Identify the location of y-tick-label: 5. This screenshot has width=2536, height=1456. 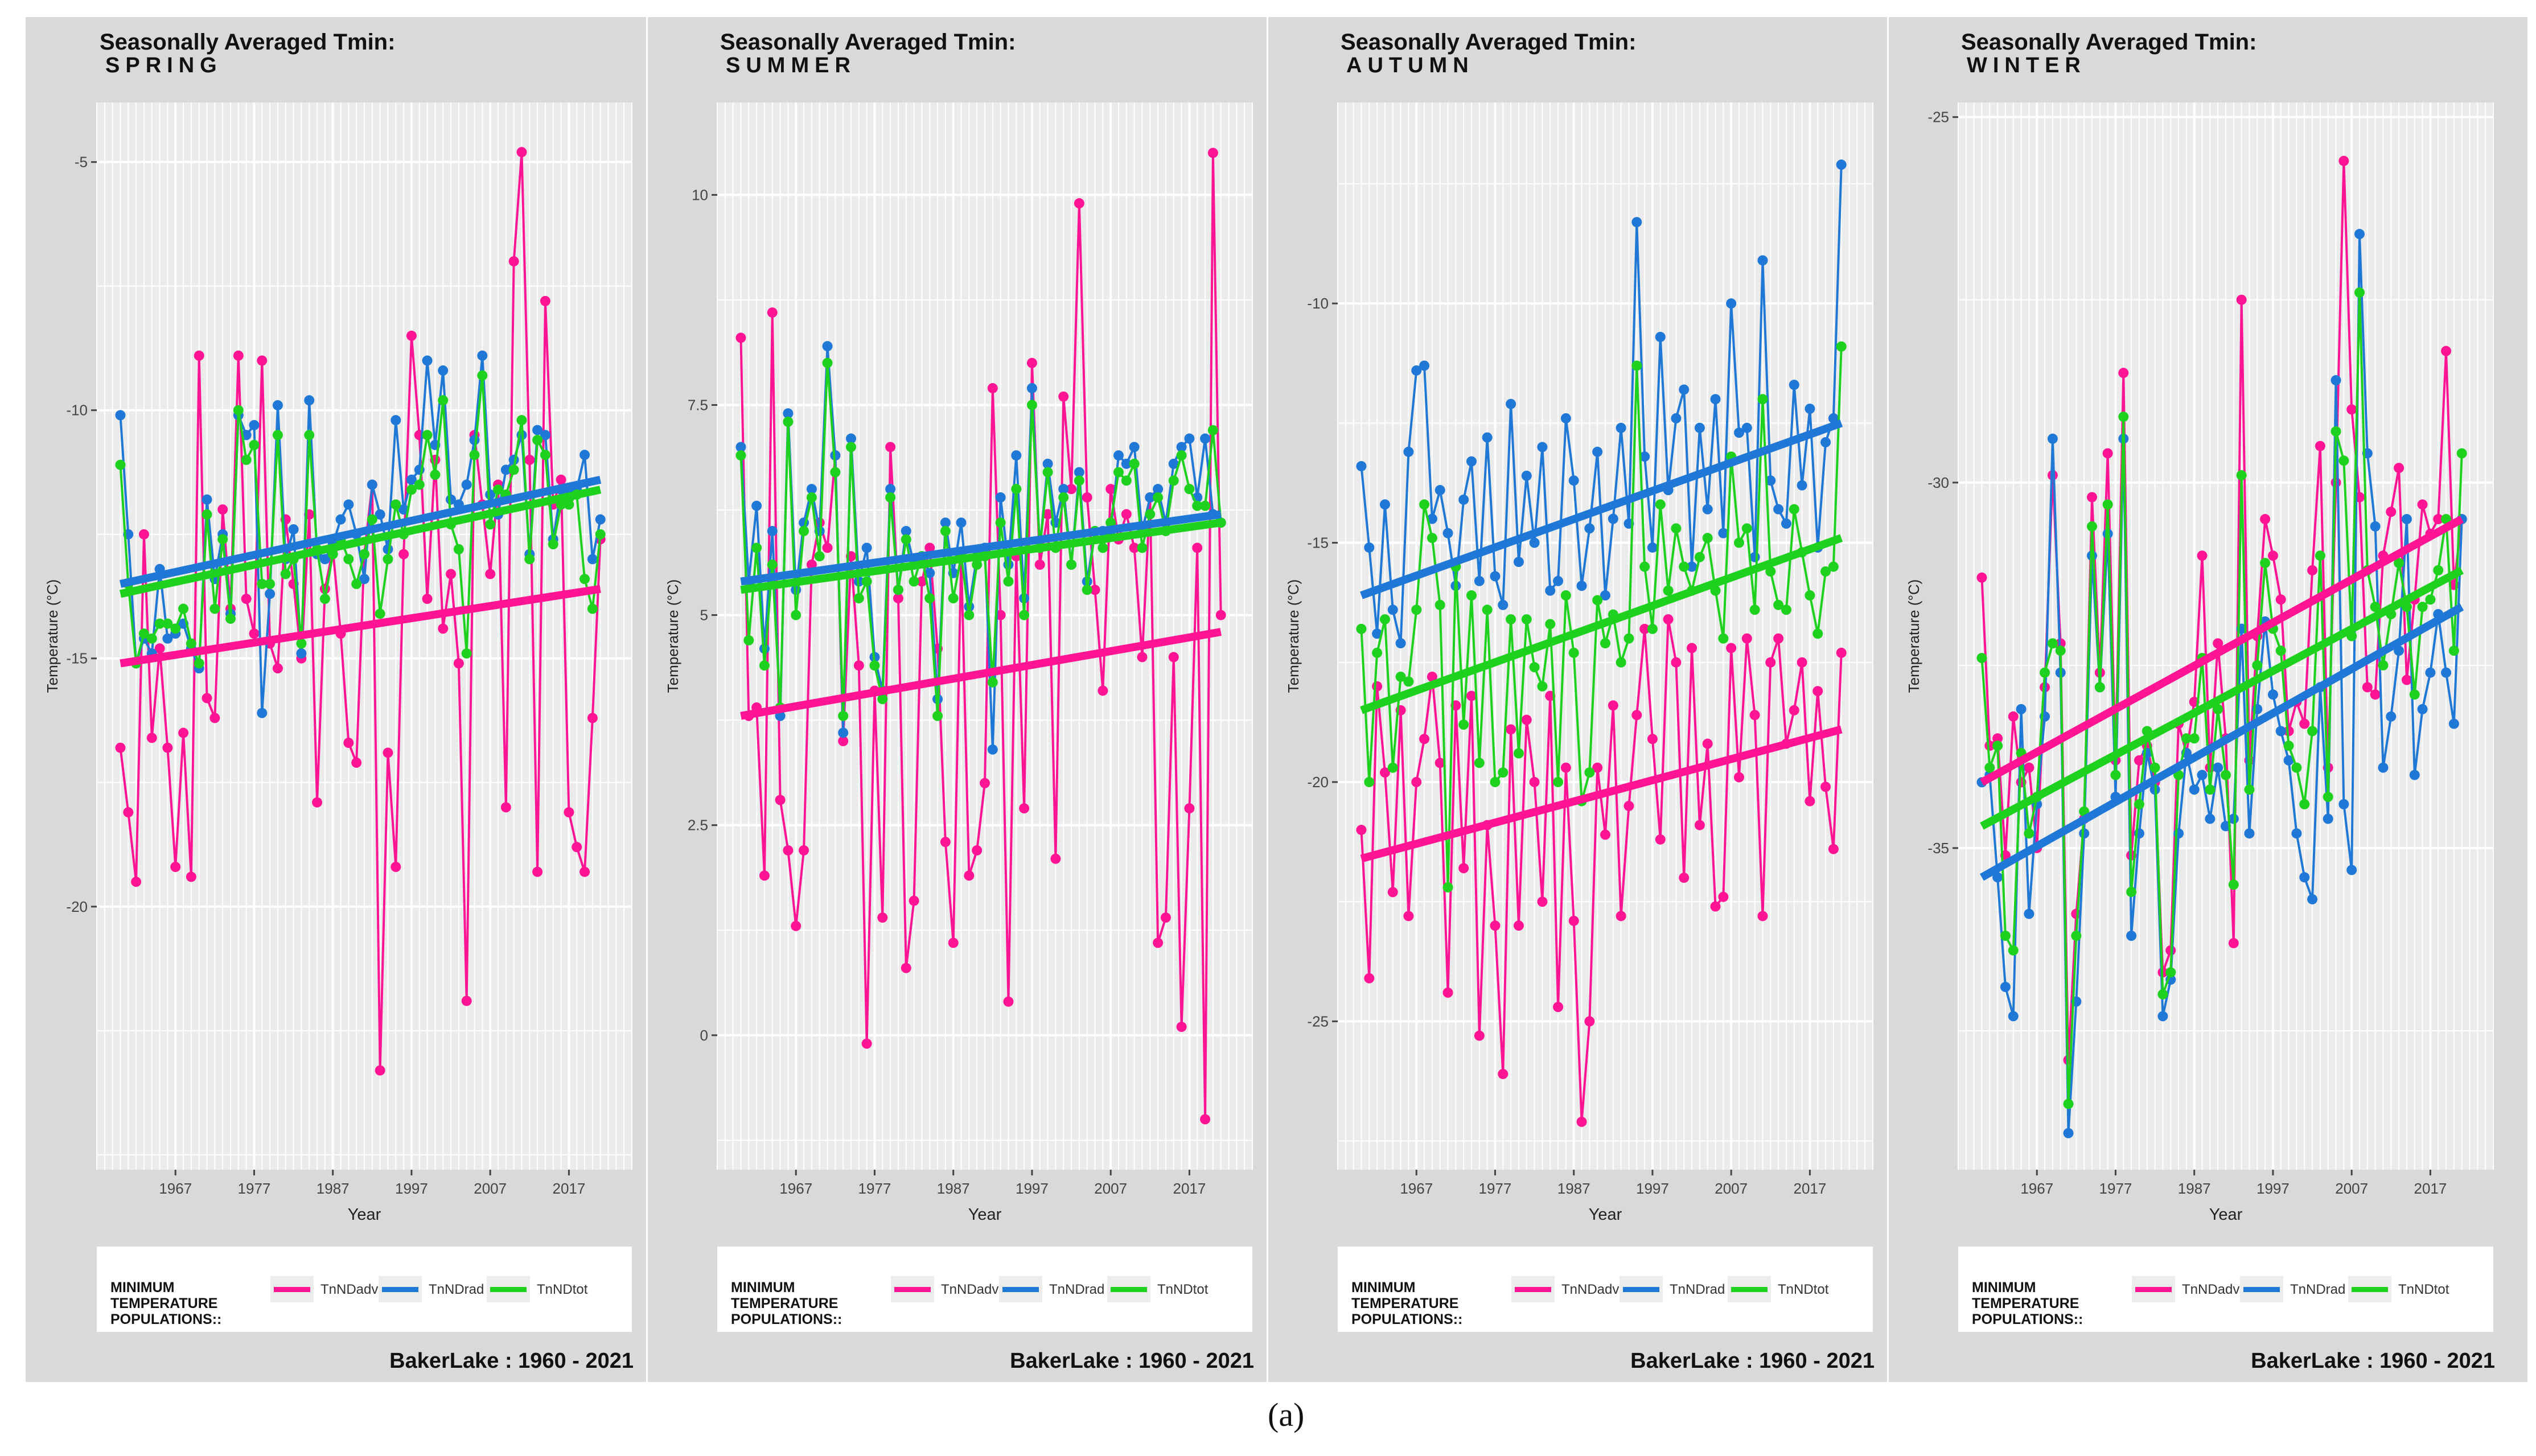
(704, 615).